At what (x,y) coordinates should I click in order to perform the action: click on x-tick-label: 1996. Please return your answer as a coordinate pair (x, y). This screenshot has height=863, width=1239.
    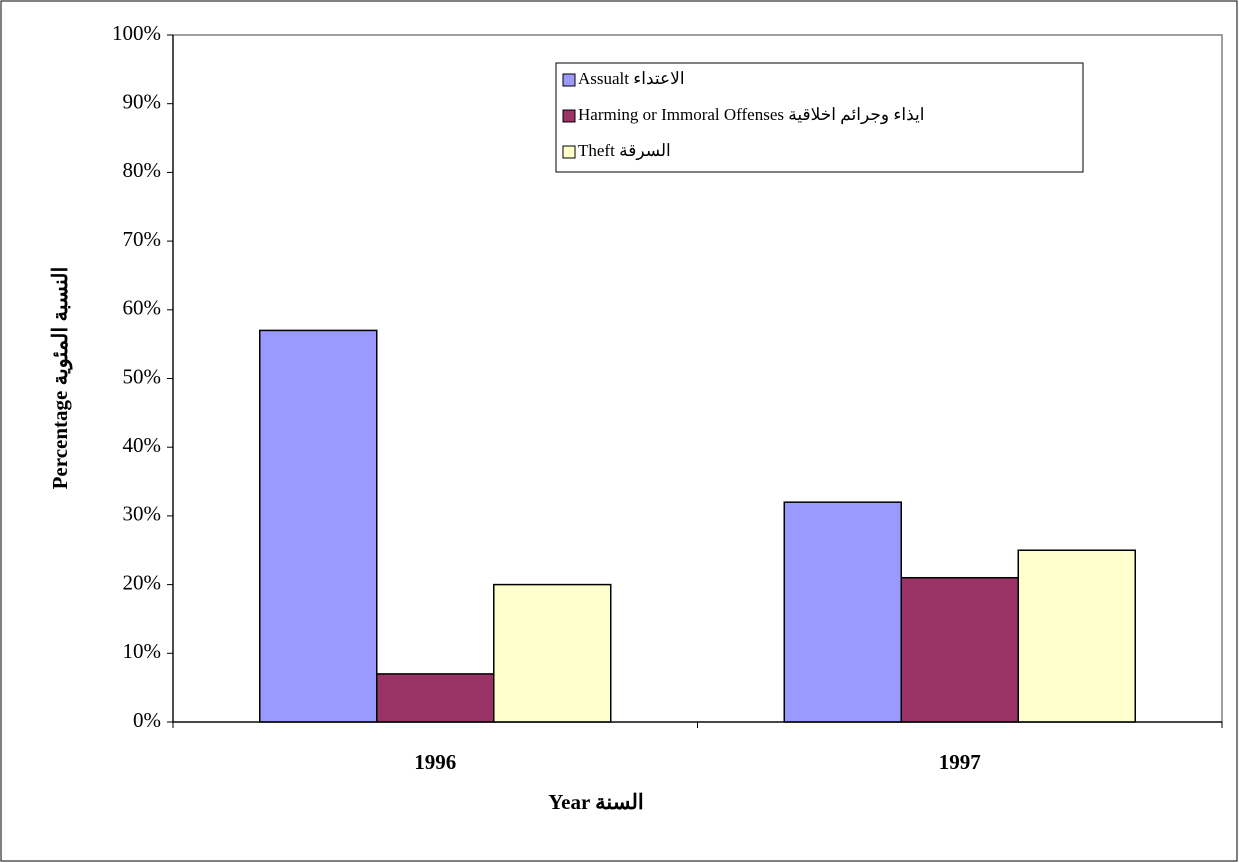
    Looking at the image, I should click on (435, 762).